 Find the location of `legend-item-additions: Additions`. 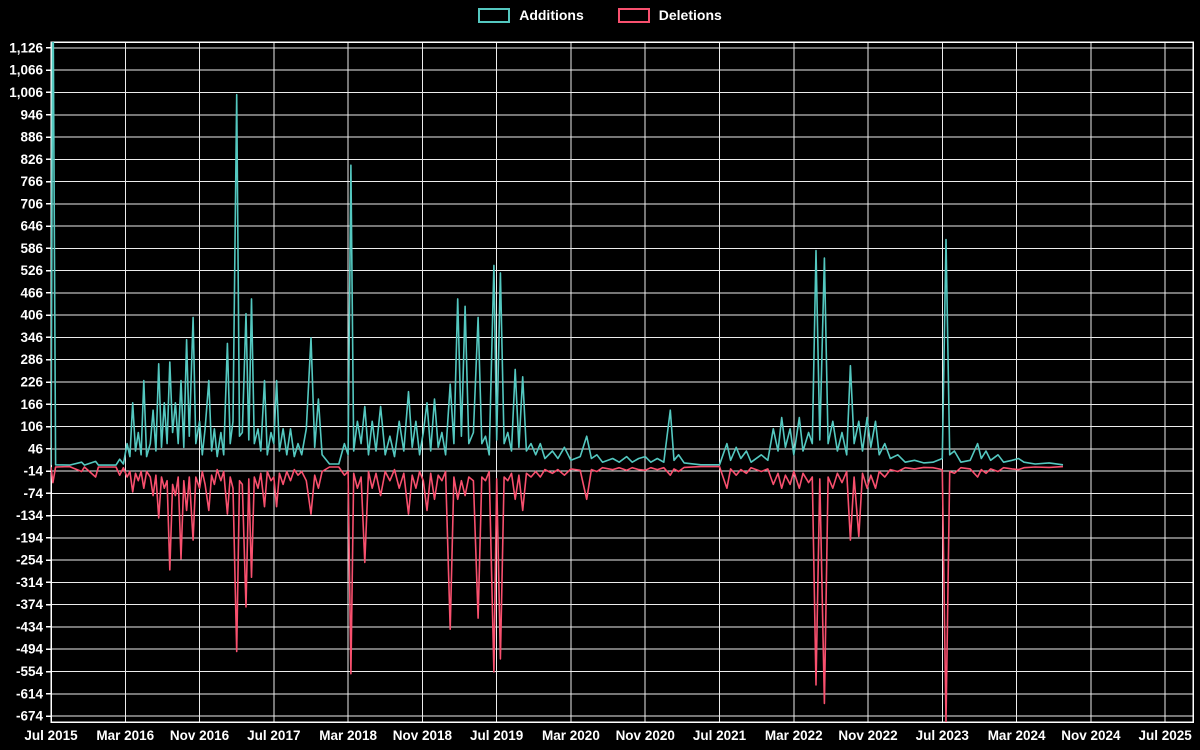

legend-item-additions: Additions is located at coordinates (531, 15).